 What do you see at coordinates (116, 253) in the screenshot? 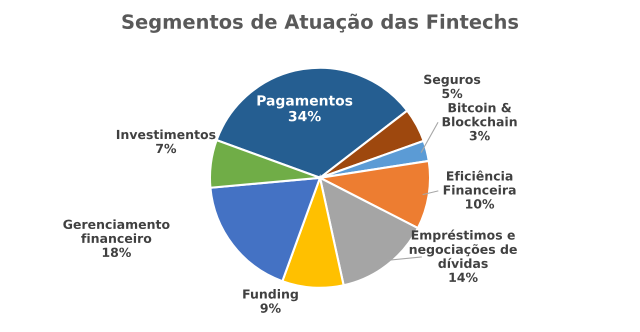
I see `data-label: 18%` at bounding box center [116, 253].